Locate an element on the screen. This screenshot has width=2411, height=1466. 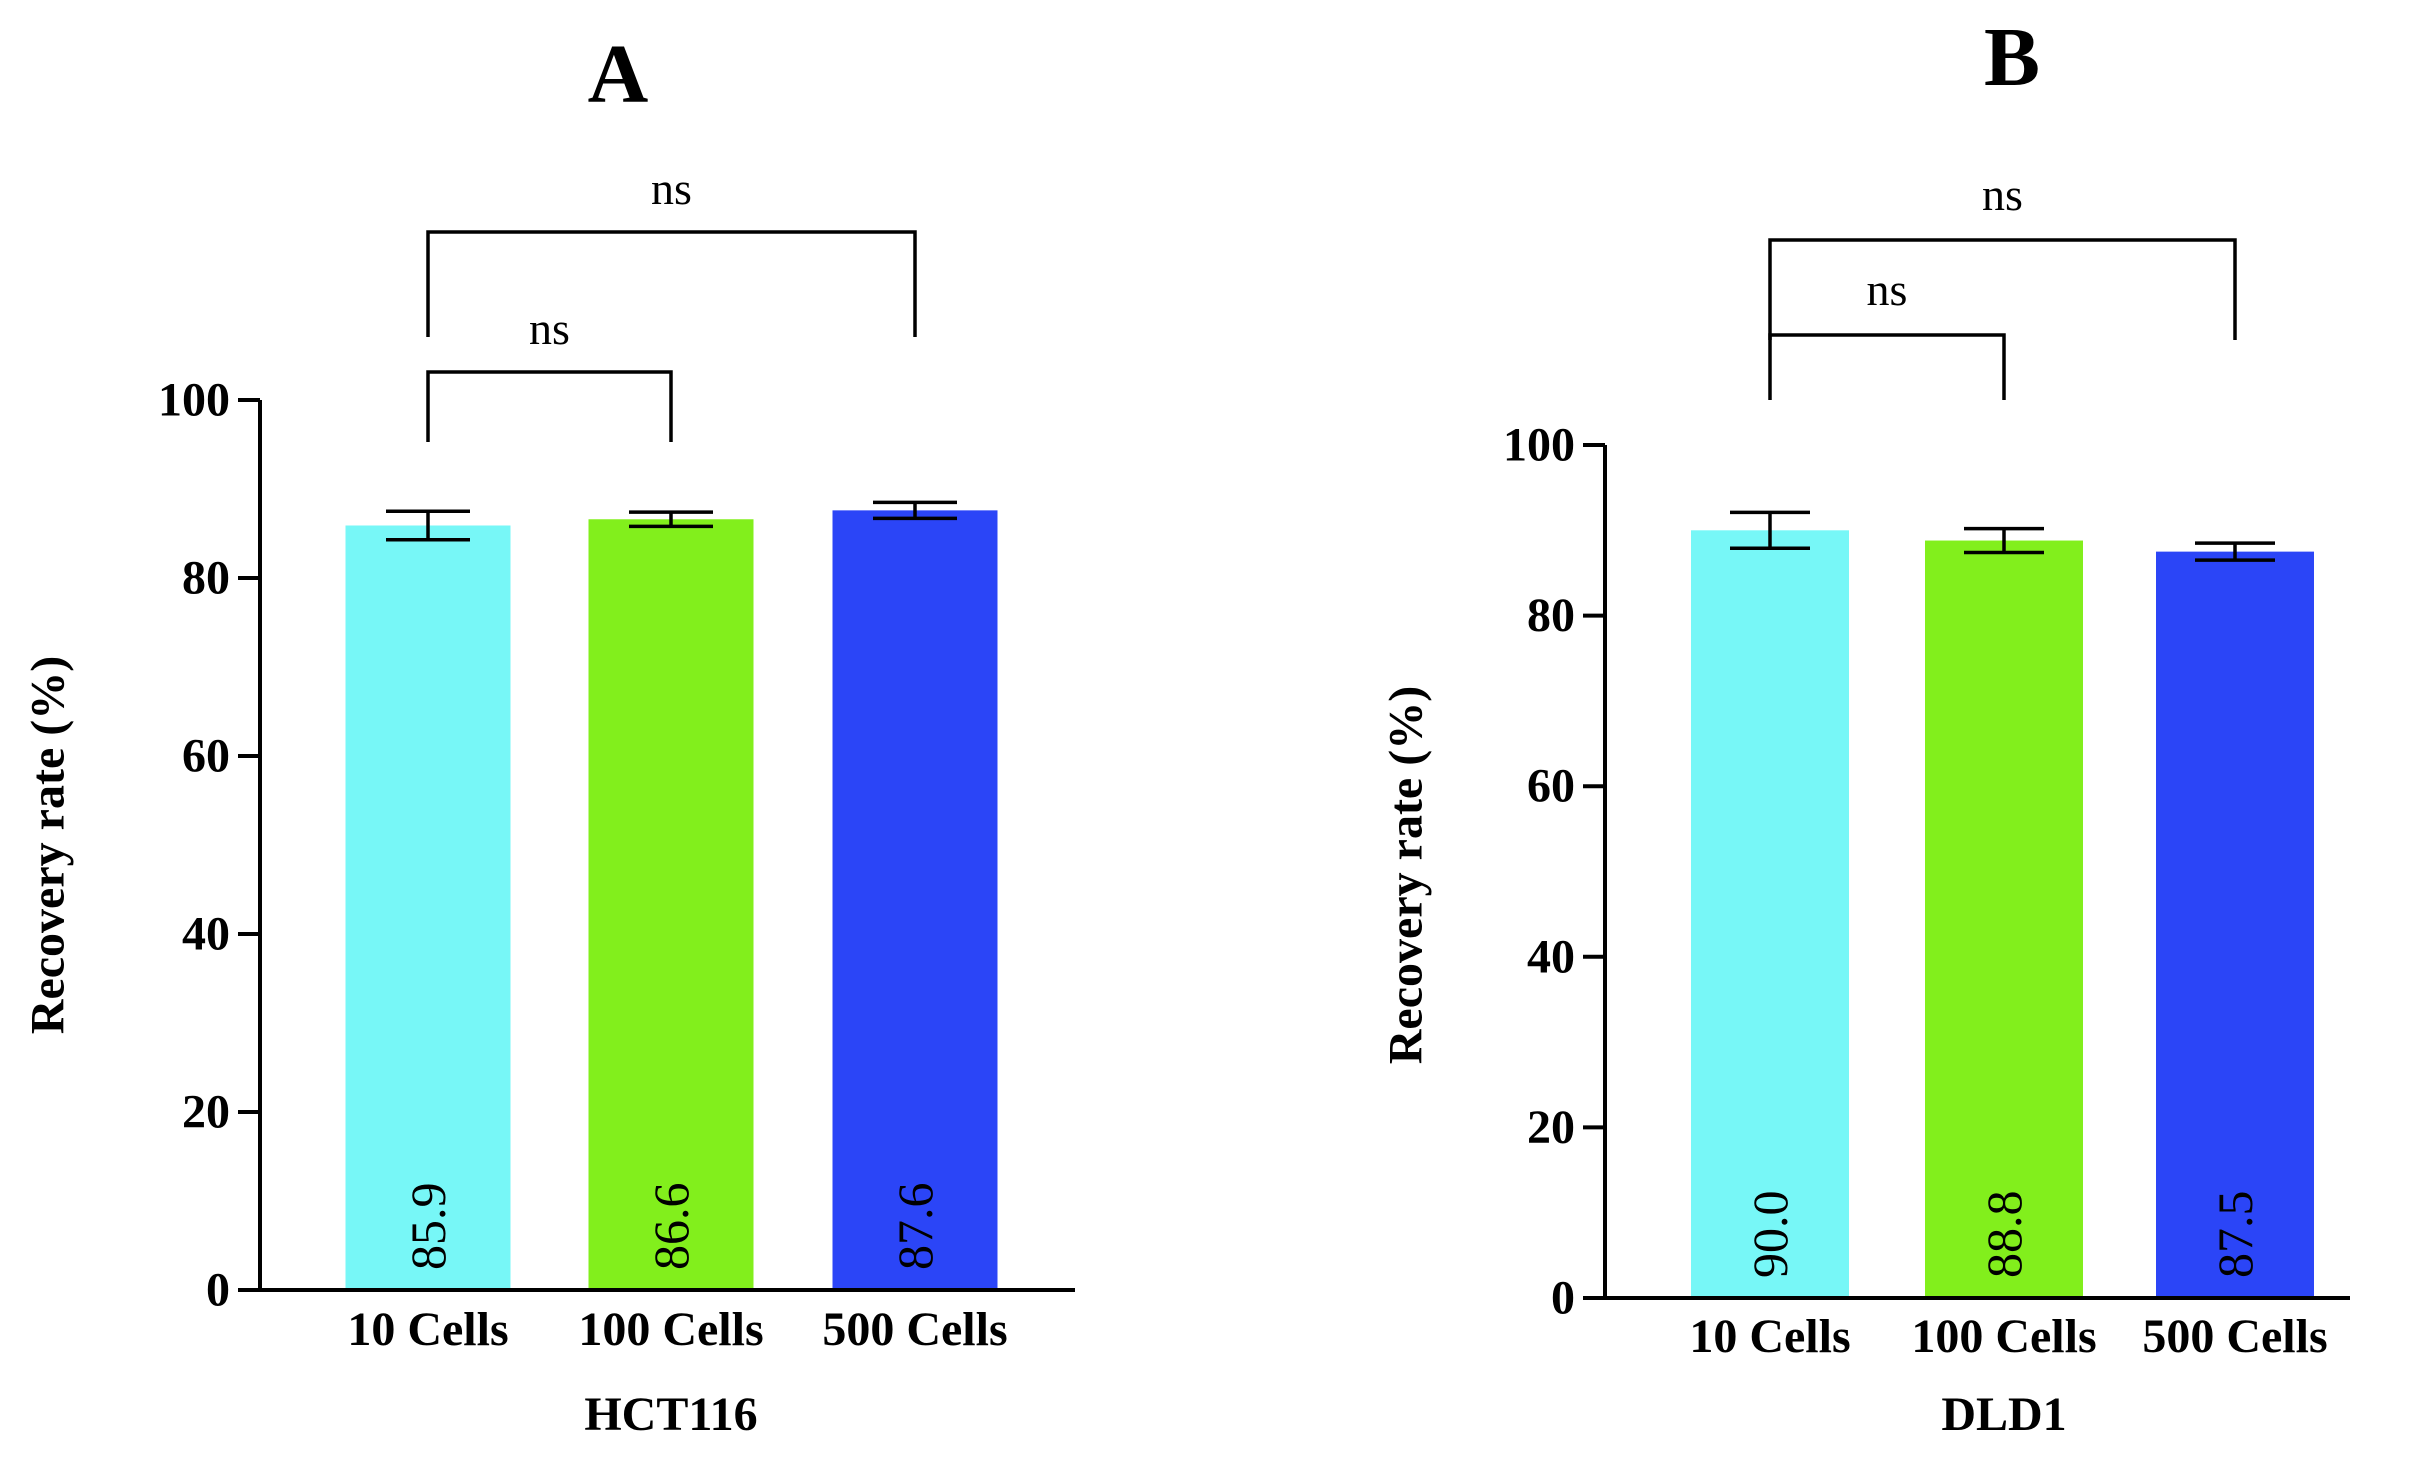
panel-a-letter: A is located at coordinates (618, 74).